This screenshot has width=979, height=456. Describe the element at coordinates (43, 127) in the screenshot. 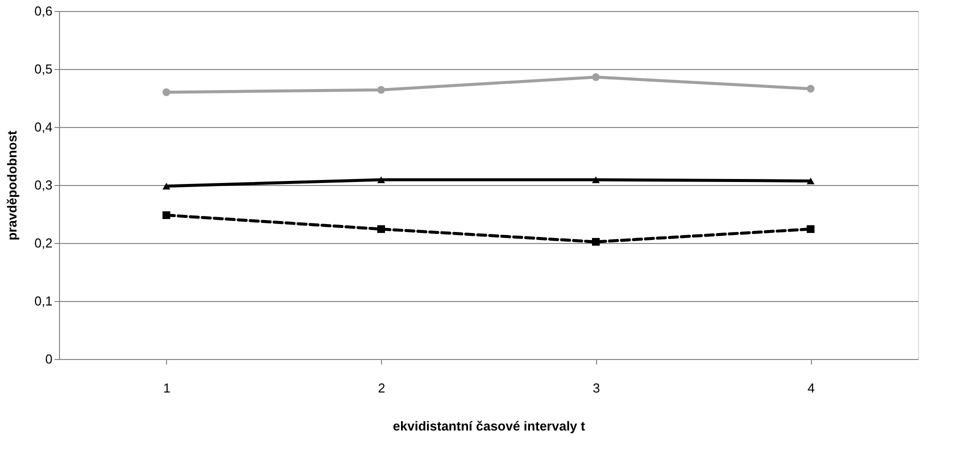

I see `y-tick-label: 0,4` at that location.